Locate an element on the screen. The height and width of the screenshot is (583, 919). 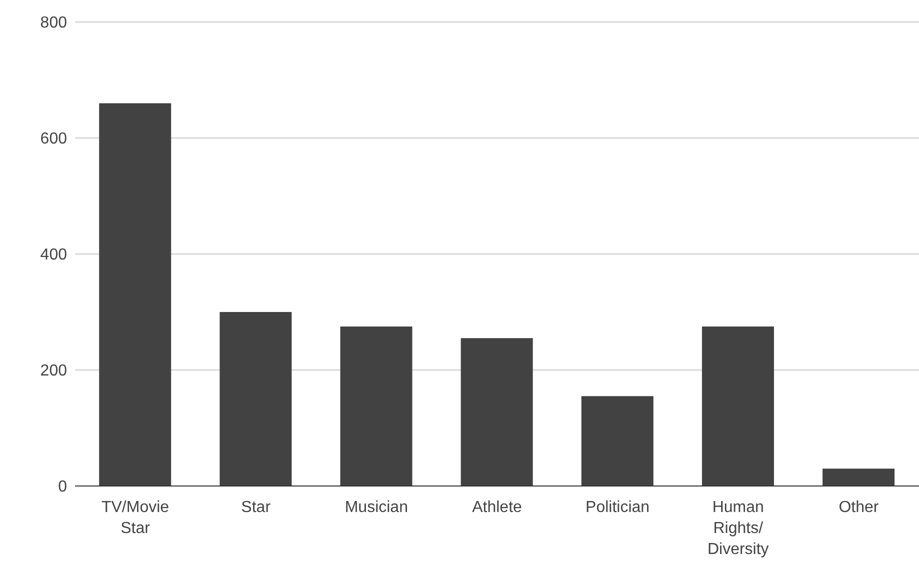
x-tick-label: TV/Movie Star is located at coordinates (135, 518).